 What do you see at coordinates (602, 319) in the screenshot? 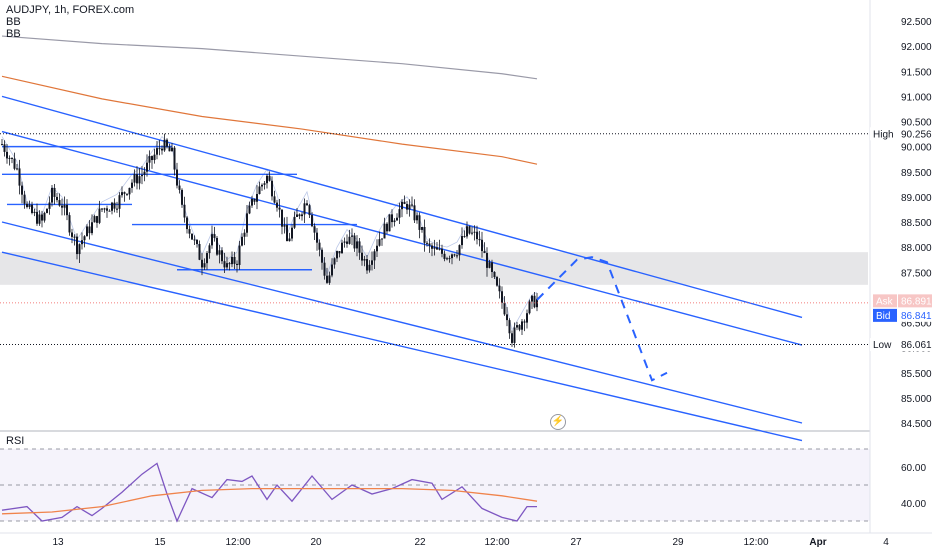
I see `projection-path` at bounding box center [602, 319].